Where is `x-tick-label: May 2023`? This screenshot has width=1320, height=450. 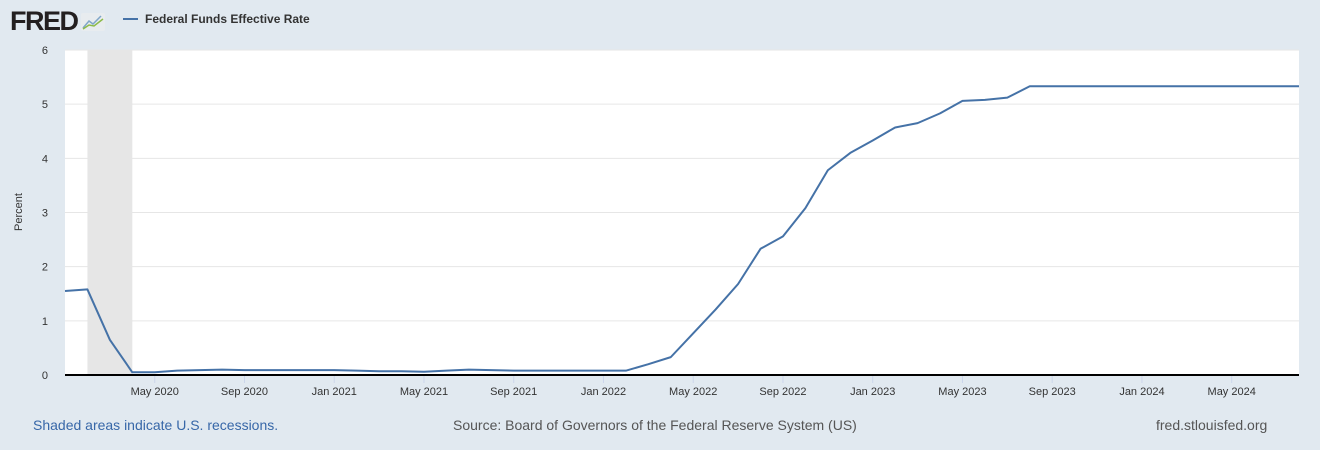 x-tick-label: May 2023 is located at coordinates (962, 392).